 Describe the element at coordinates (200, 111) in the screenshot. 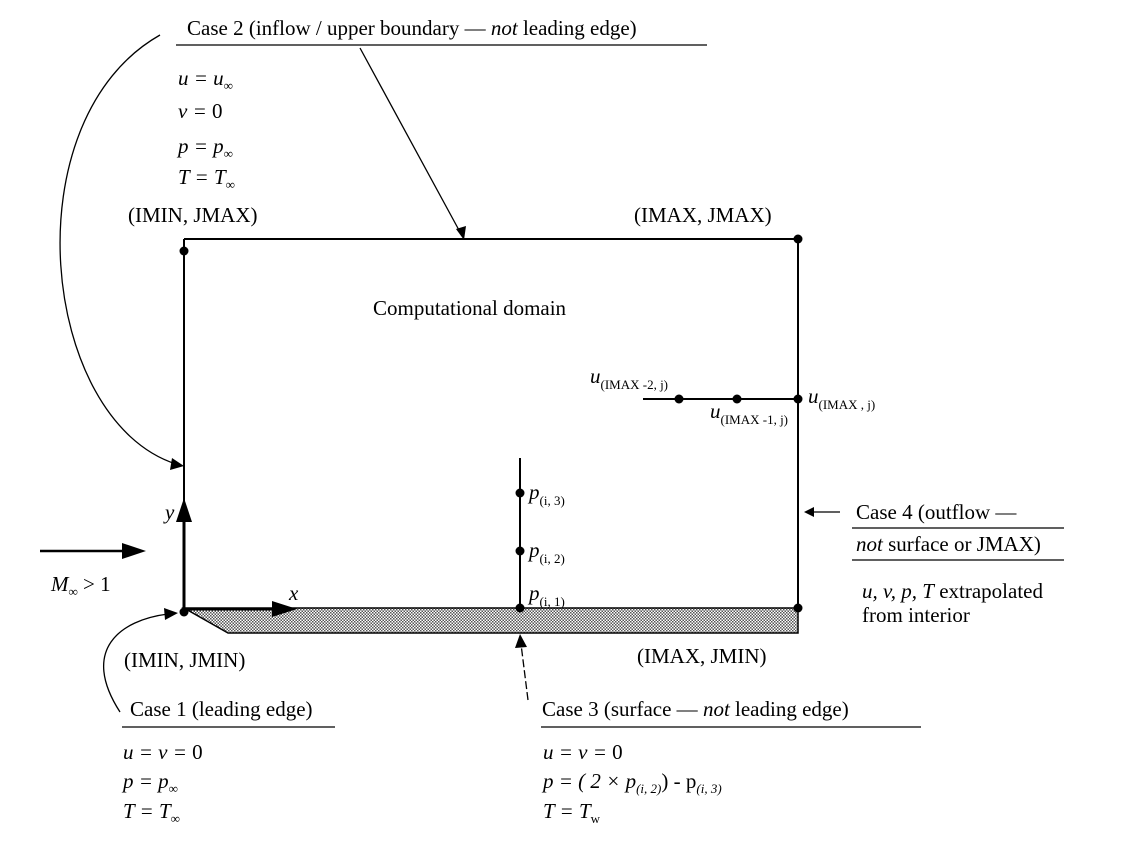

I see `case-2-eq-v: v = 0` at that location.